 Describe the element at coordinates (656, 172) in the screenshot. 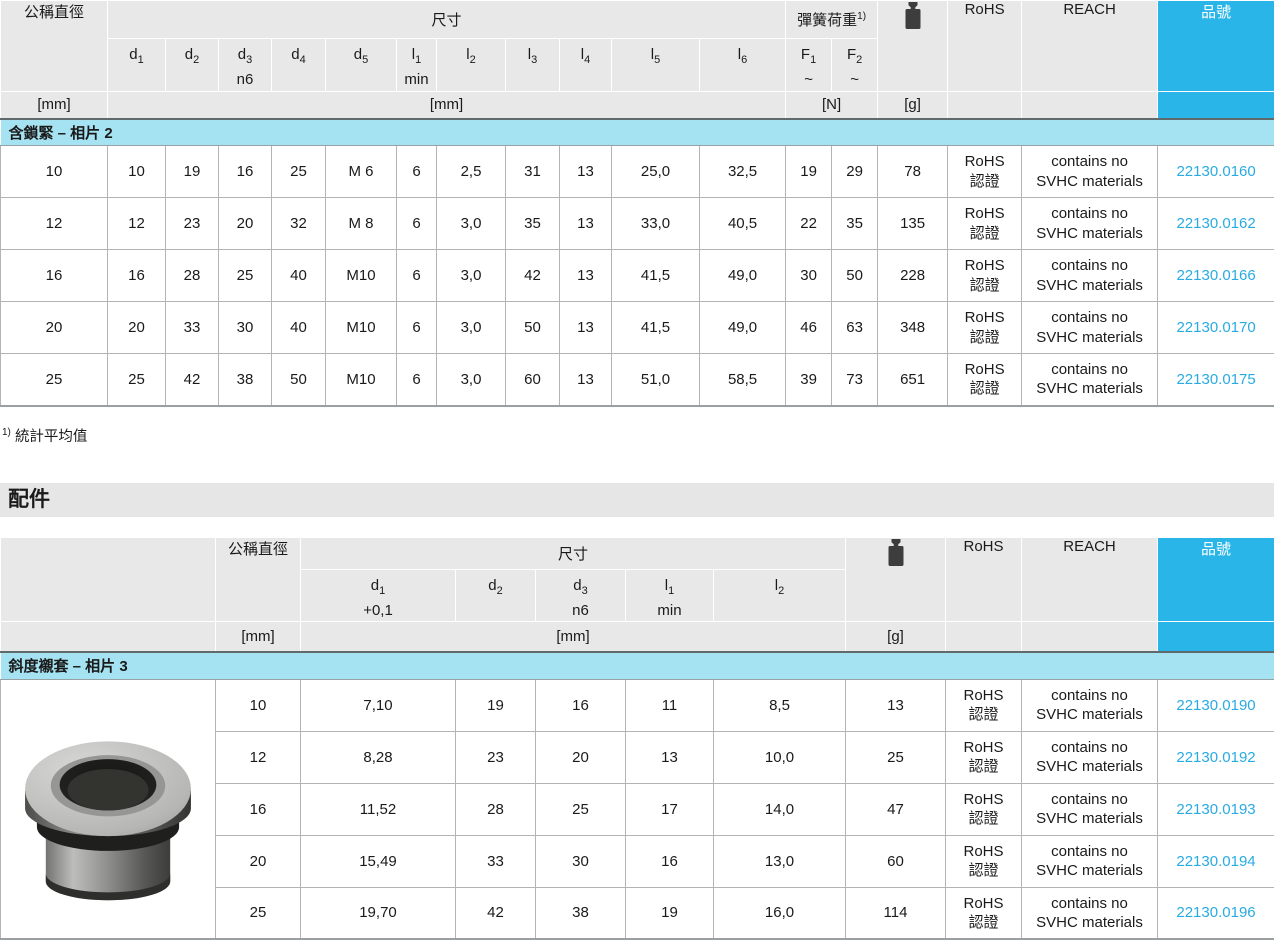

I see `cell: 25,0` at that location.